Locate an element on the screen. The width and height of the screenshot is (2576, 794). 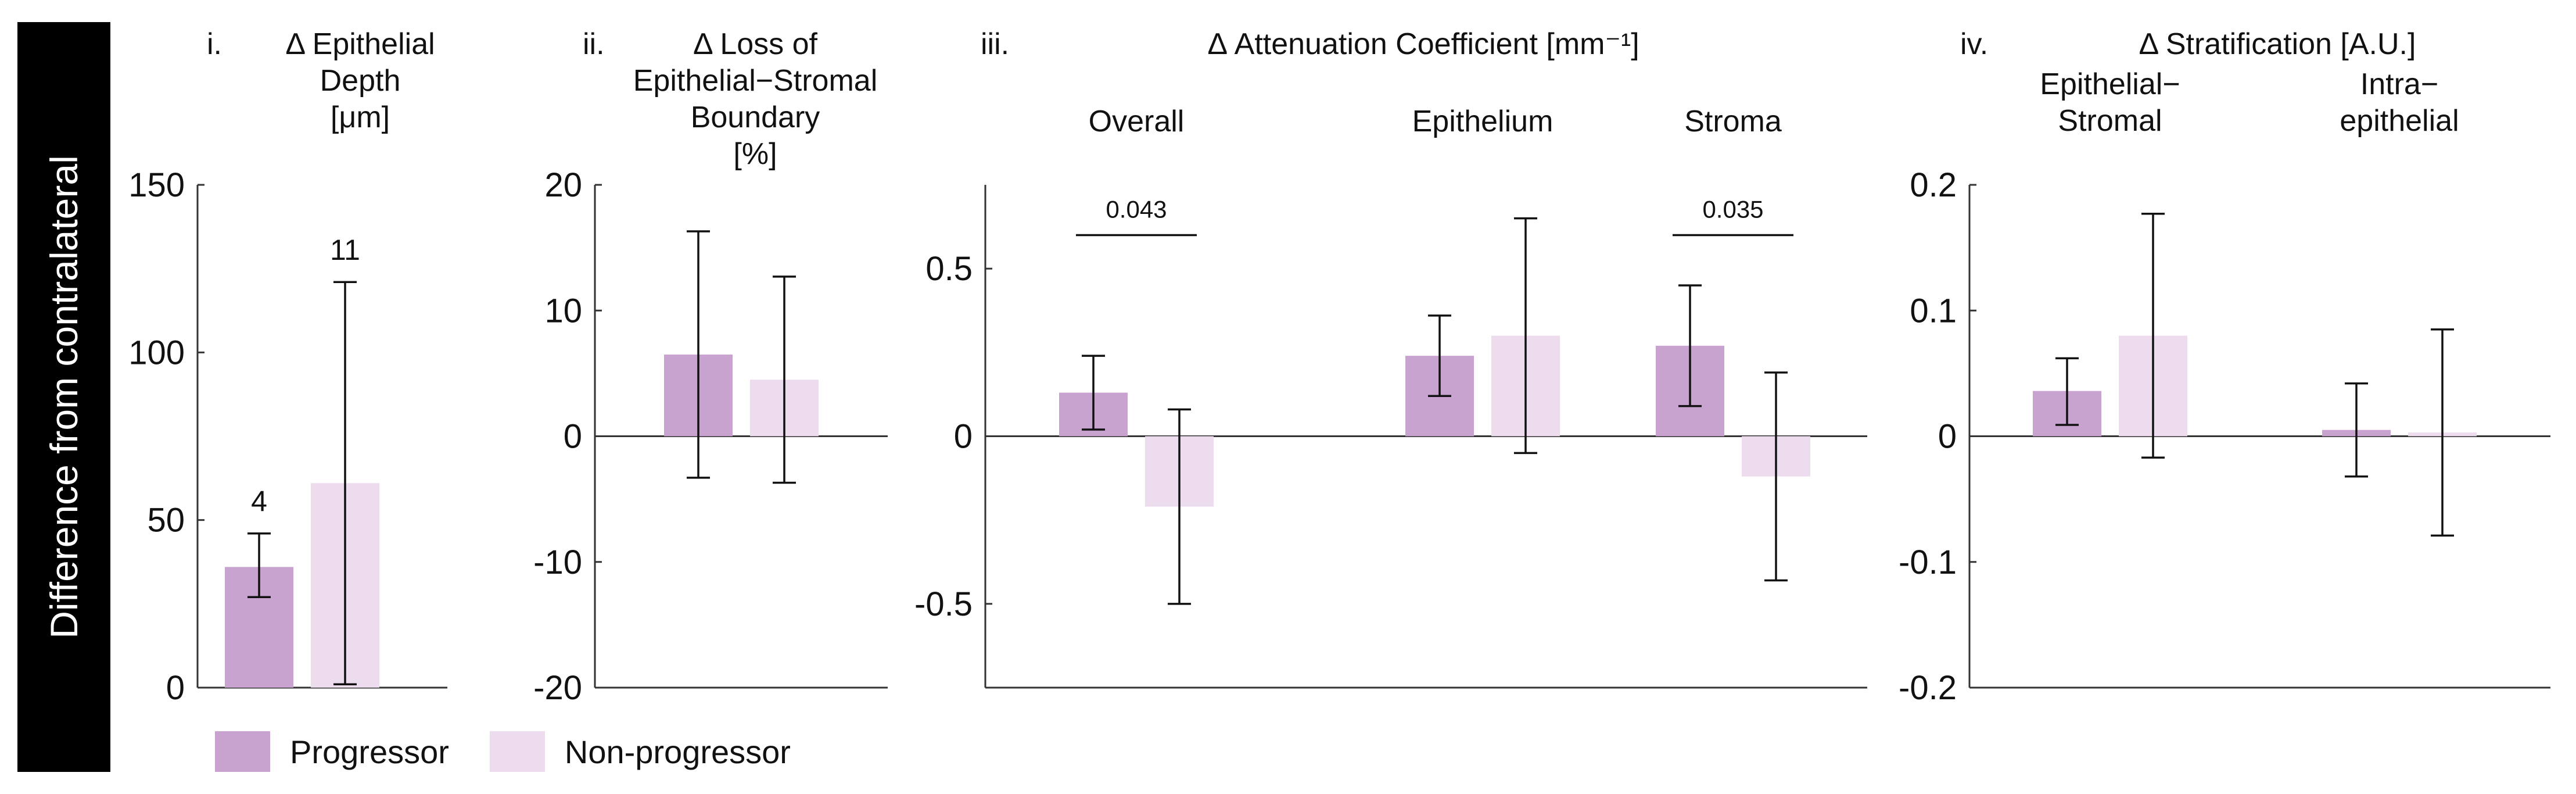
group-label: Overall is located at coordinates (1137, 122).